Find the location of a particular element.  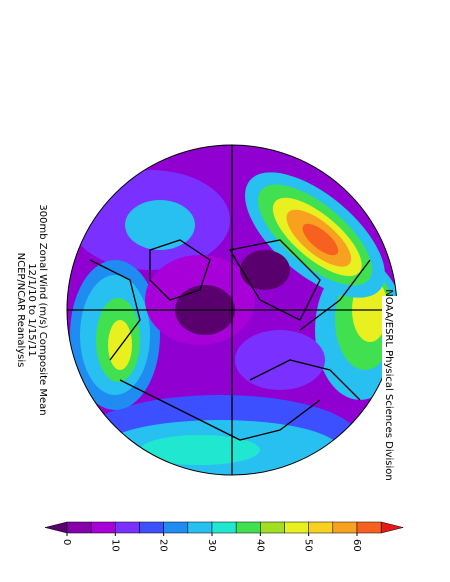

colorbar-label: 30 is located at coordinates (211, 545).